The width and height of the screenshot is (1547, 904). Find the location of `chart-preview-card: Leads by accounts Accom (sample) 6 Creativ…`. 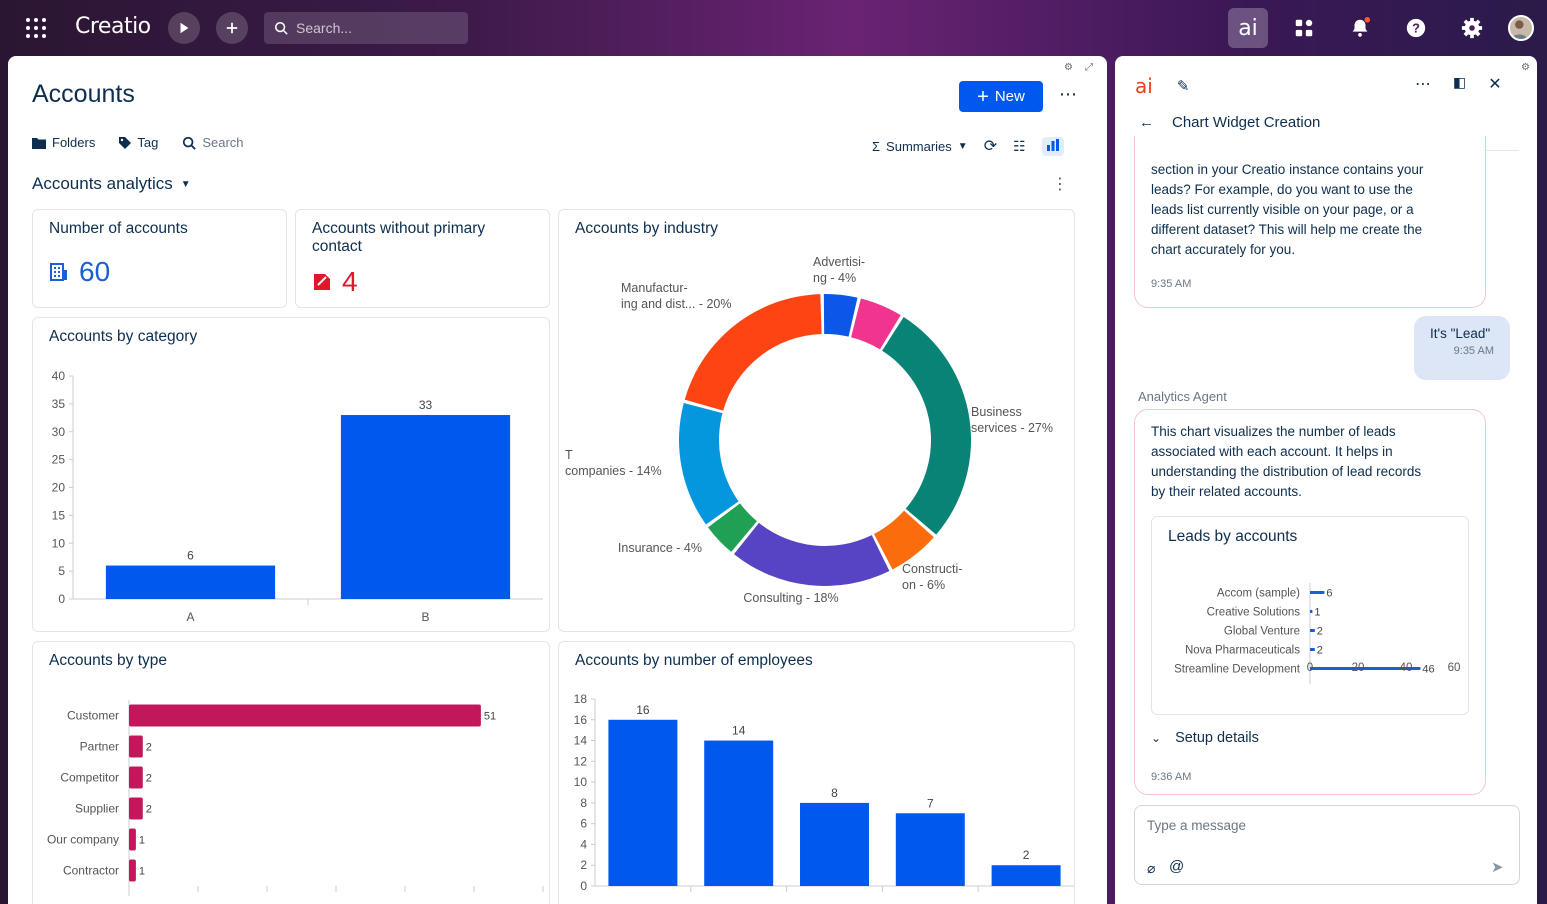

chart-preview-card: Leads by accounts Accom (sample) 6 Creativ… is located at coordinates (1310, 615).